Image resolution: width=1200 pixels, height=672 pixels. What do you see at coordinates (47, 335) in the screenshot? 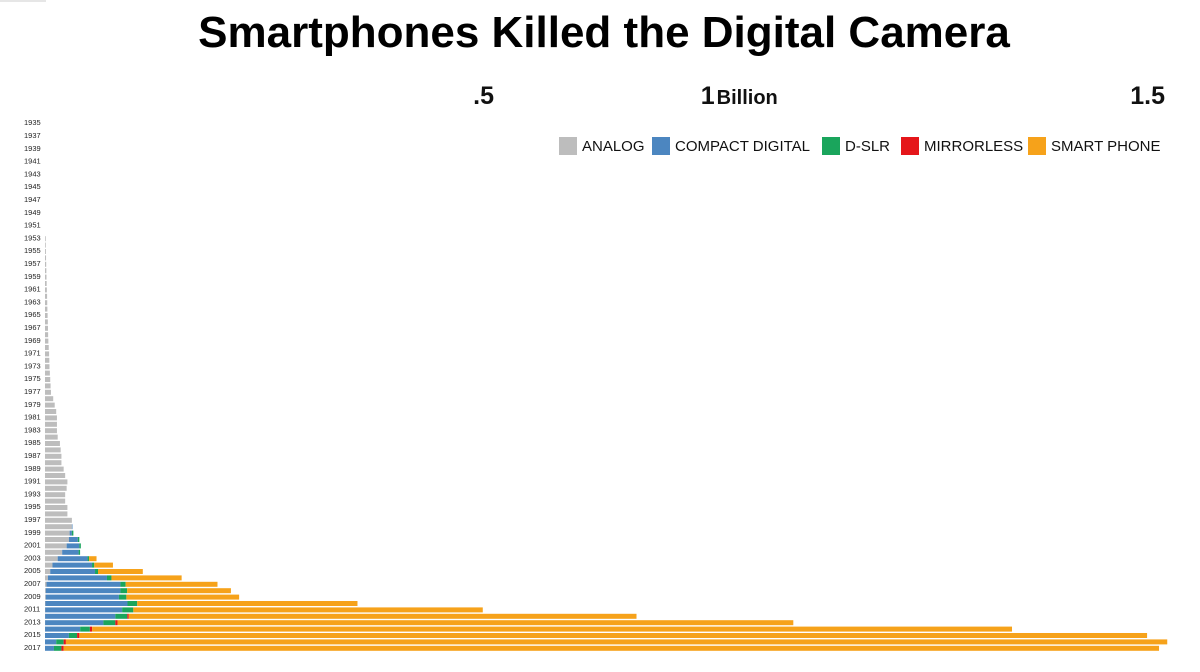
I see `bar-1968-analog` at bounding box center [47, 335].